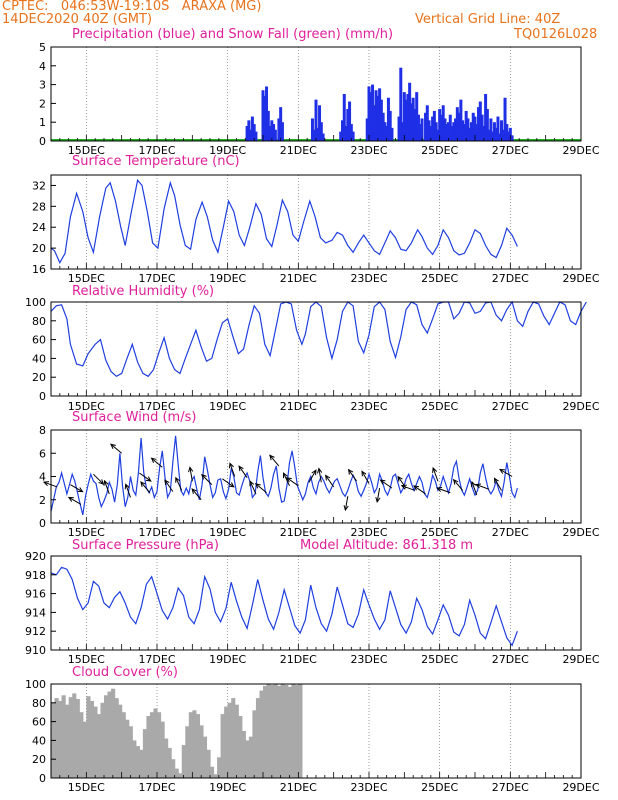  Describe the element at coordinates (318, 339) in the screenshot. I see `series-line` at that location.